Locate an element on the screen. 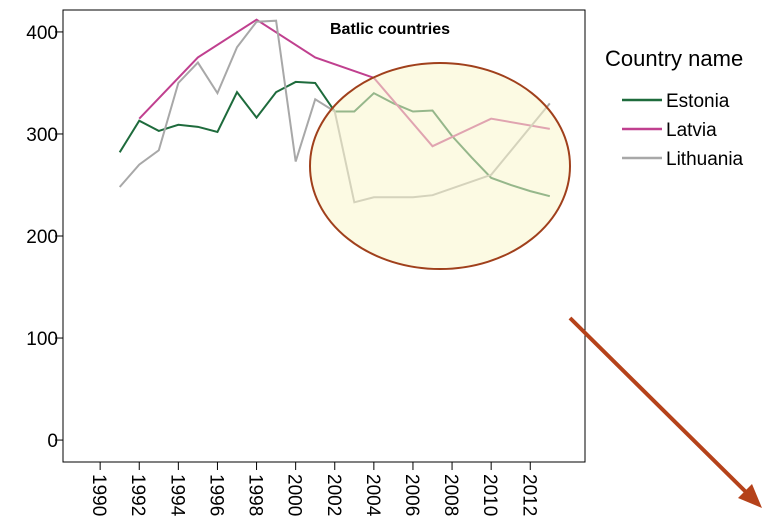 Image resolution: width=775 pixels, height=530 pixels. x-tick-label: 1998 is located at coordinates (255, 495).